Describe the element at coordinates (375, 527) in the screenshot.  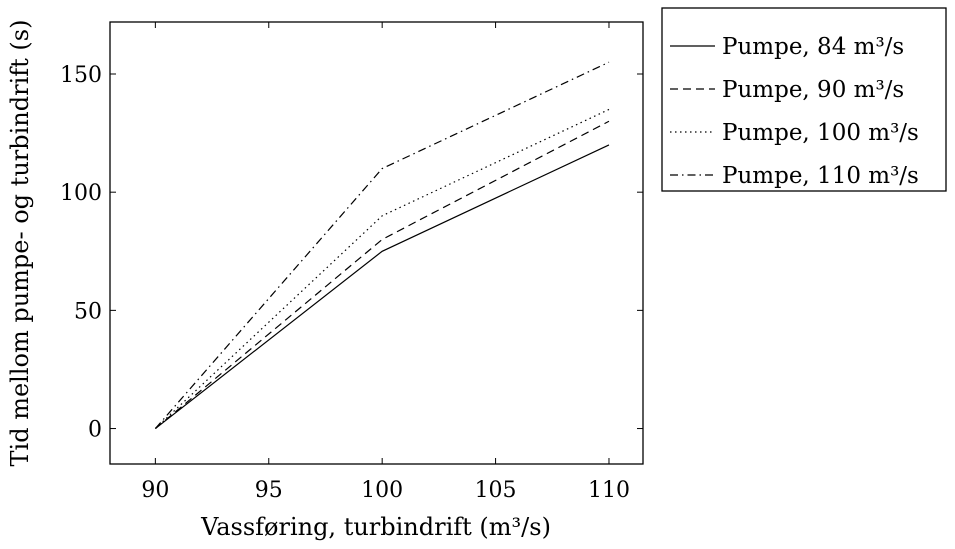
I see `x-axis-label: Vassføring, turbindrift (m³/s)` at that location.